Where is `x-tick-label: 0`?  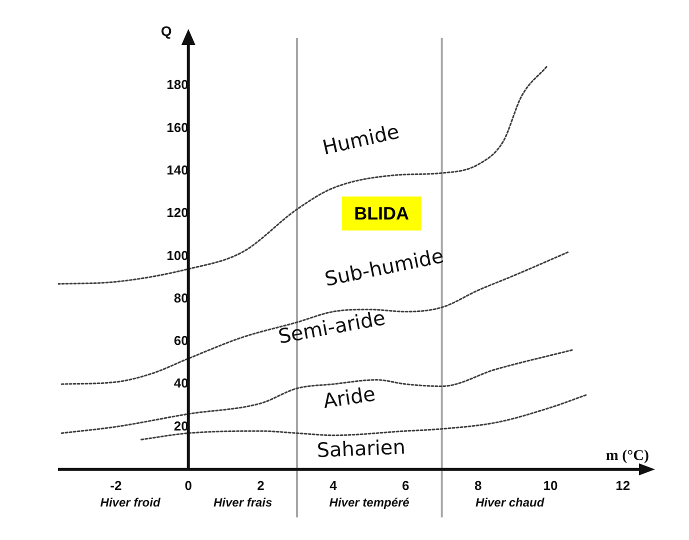 x-tick-label: 0 is located at coordinates (188, 485).